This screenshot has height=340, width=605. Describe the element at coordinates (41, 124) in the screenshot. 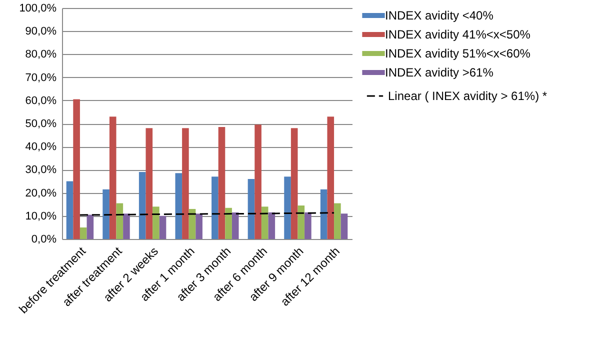

I see `y-tick-label: 50,0%` at that location.